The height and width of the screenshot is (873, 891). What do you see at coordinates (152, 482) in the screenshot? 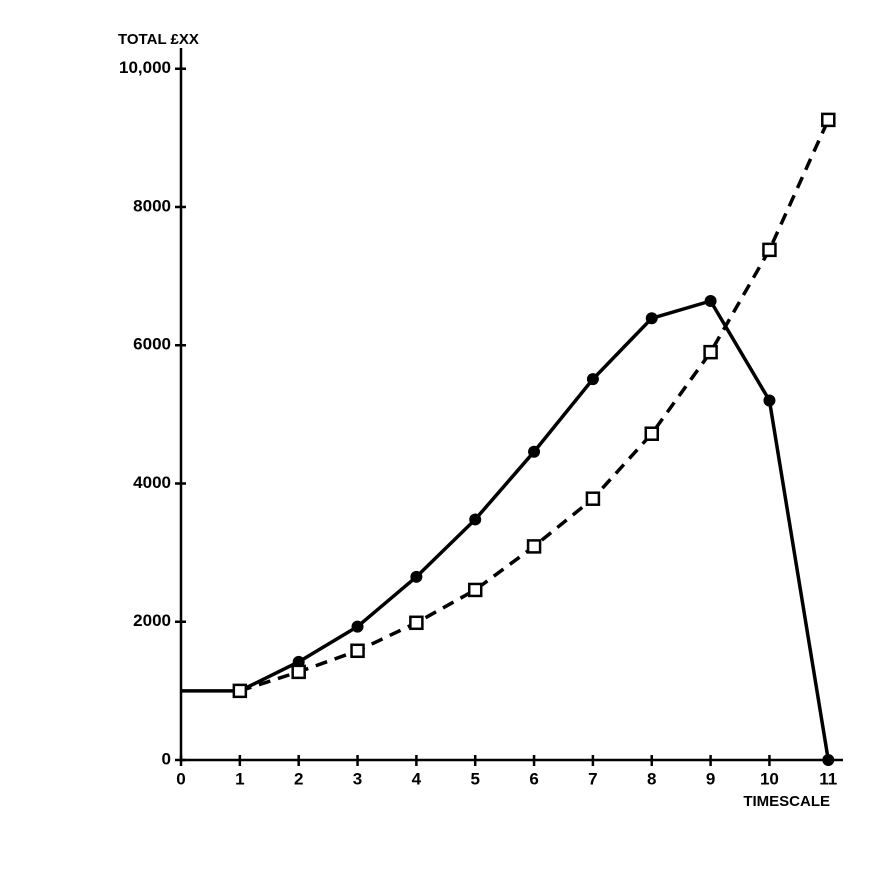
I see `y-tick-label: 4000` at bounding box center [152, 482].